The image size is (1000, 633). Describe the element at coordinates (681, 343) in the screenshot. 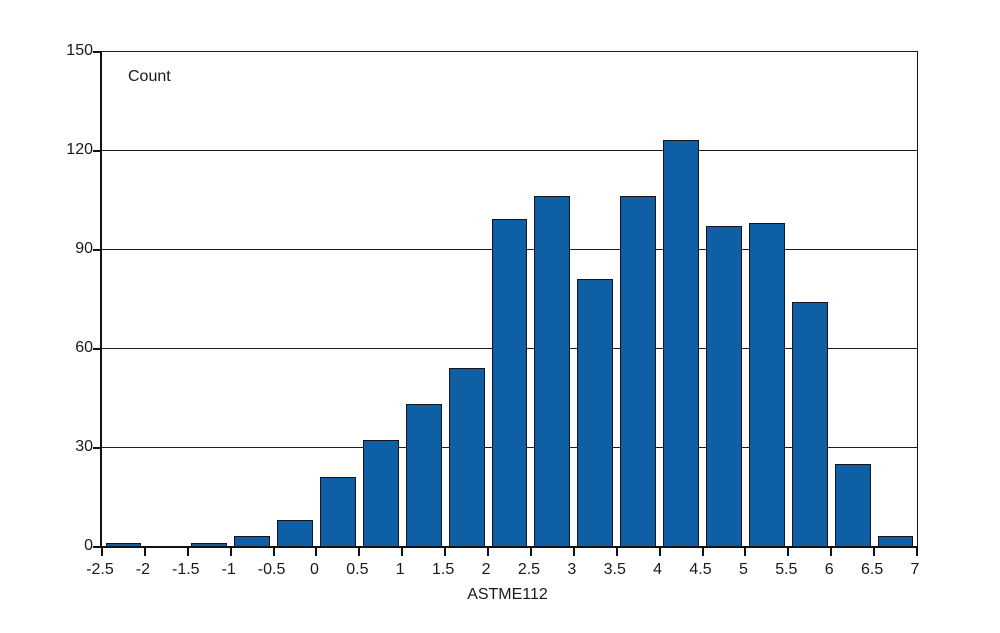

I see `histogram-bar-4to4.5` at that location.